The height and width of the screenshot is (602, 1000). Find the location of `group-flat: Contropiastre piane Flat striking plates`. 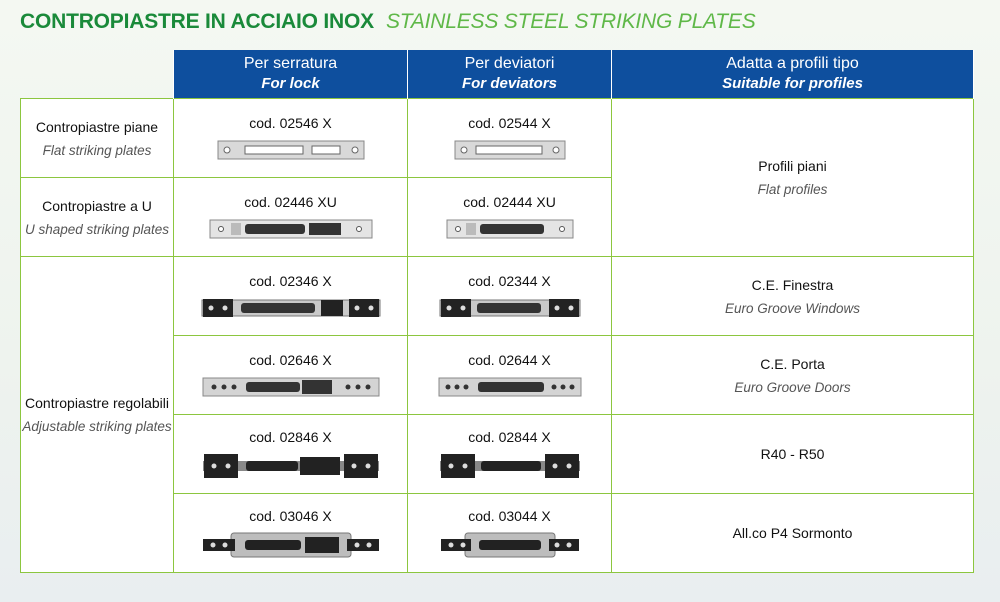

group-flat: Contropiastre piane Flat striking plates is located at coordinates (97, 138).